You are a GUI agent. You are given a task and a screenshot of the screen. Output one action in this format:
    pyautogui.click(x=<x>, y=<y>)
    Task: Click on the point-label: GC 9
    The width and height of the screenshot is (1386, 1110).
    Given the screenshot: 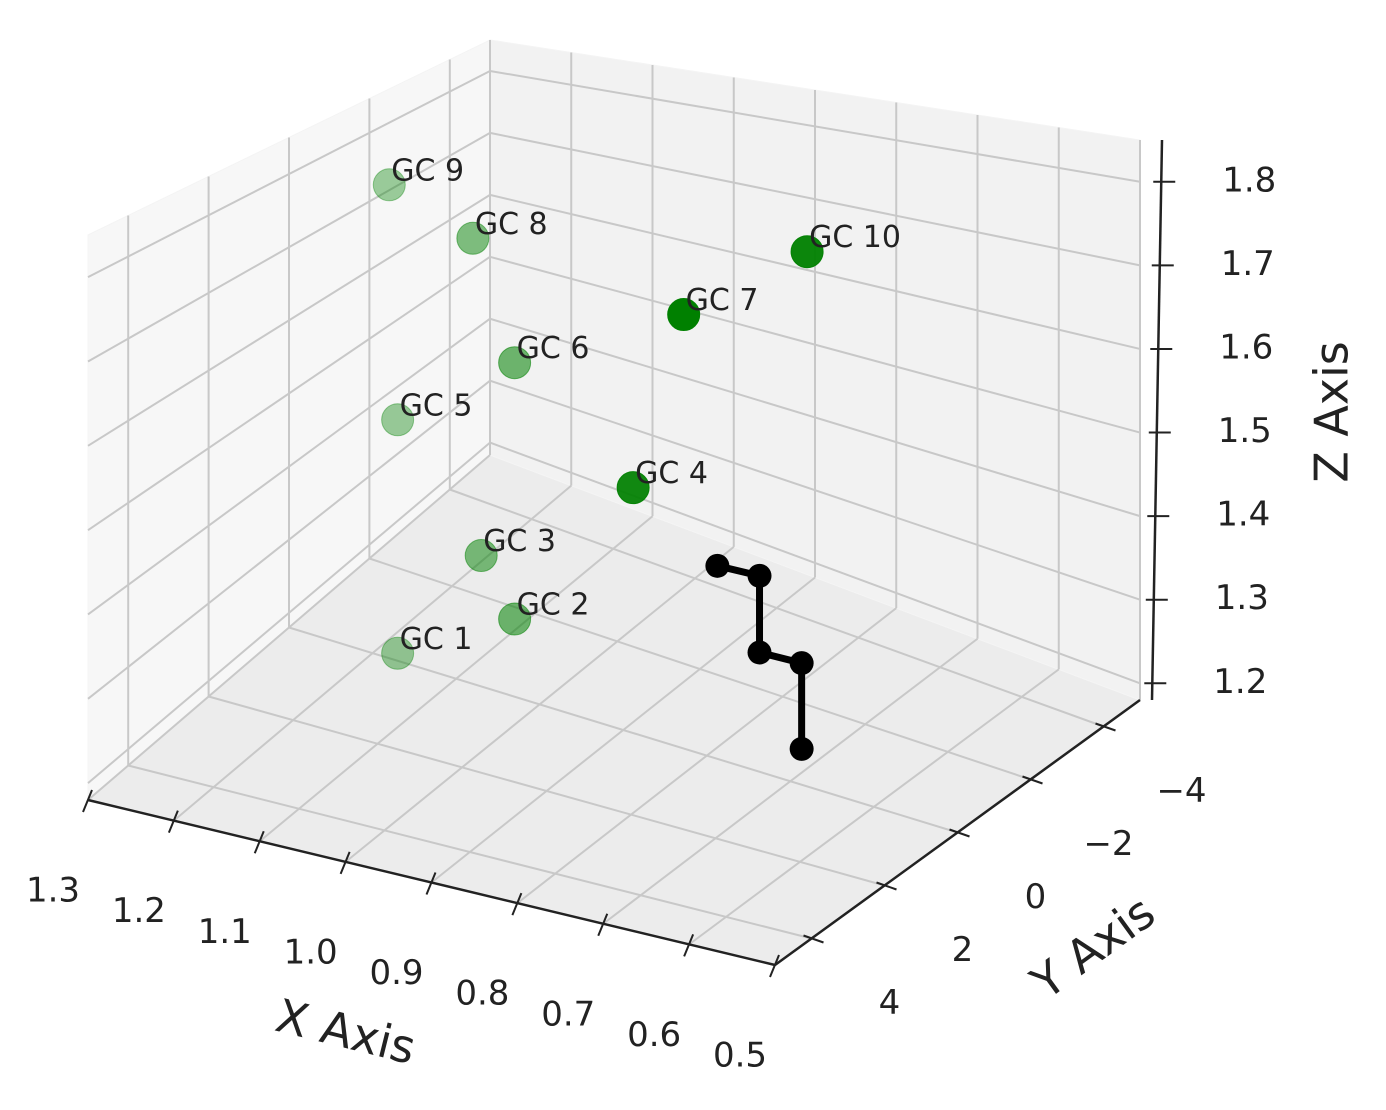 What is the action you would take?
    pyautogui.click(x=427, y=170)
    